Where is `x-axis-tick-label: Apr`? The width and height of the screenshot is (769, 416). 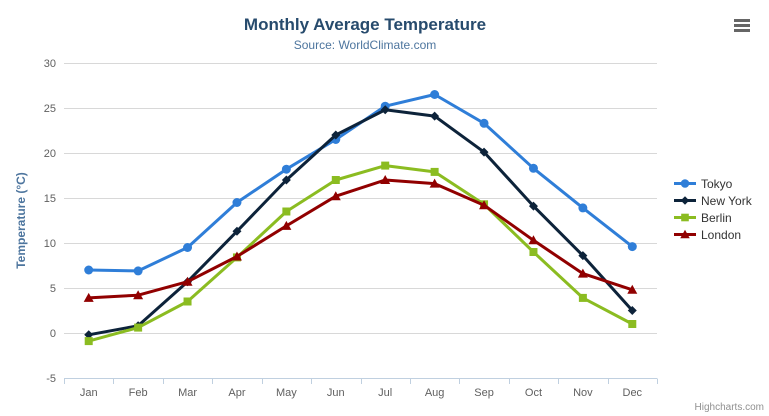
x-axis-tick-label: Apr is located at coordinates (236, 393).